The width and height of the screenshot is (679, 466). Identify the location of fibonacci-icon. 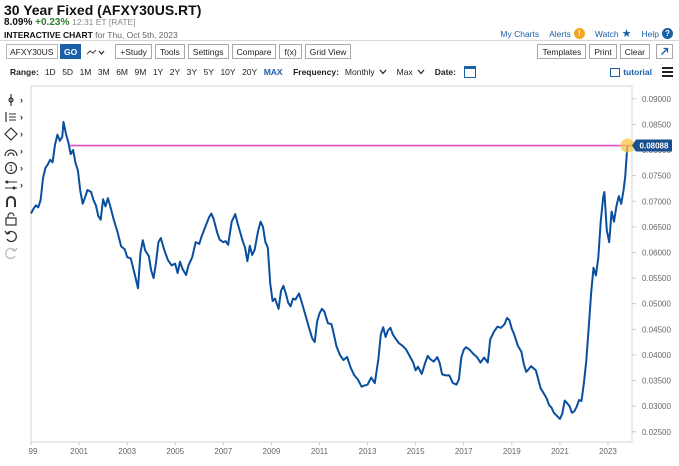
(11, 152).